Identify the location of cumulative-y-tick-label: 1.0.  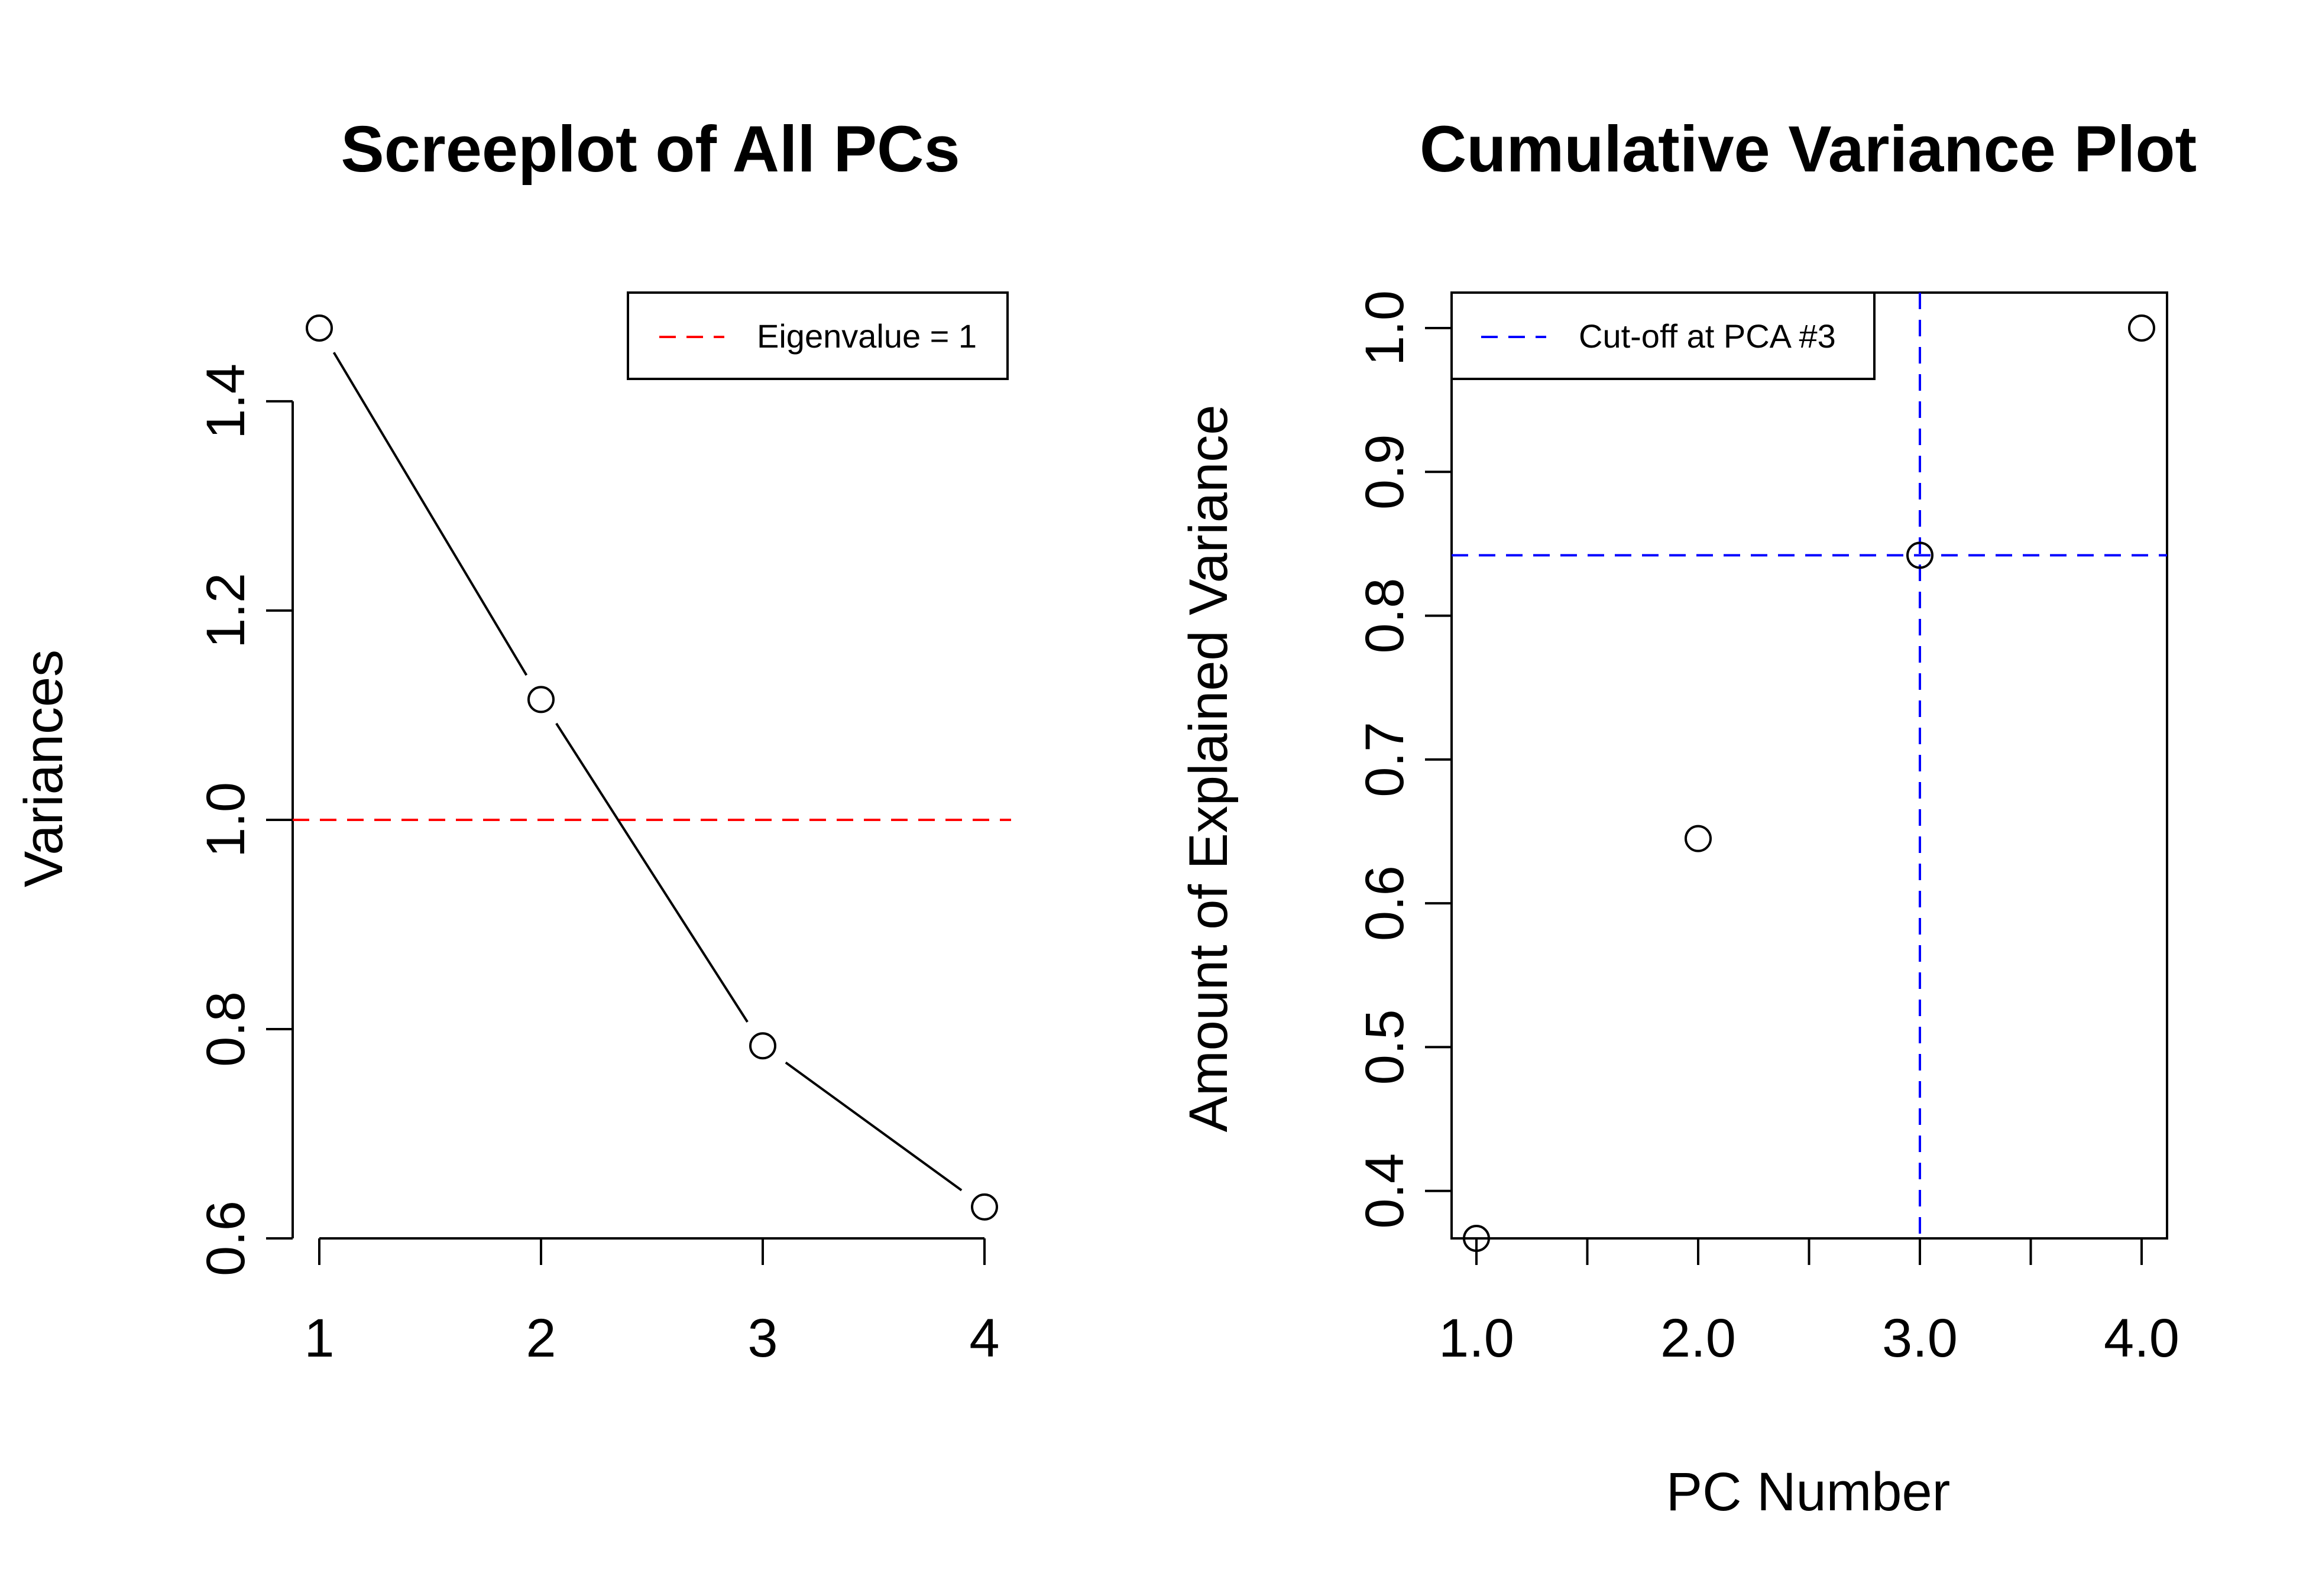
(1385, 328).